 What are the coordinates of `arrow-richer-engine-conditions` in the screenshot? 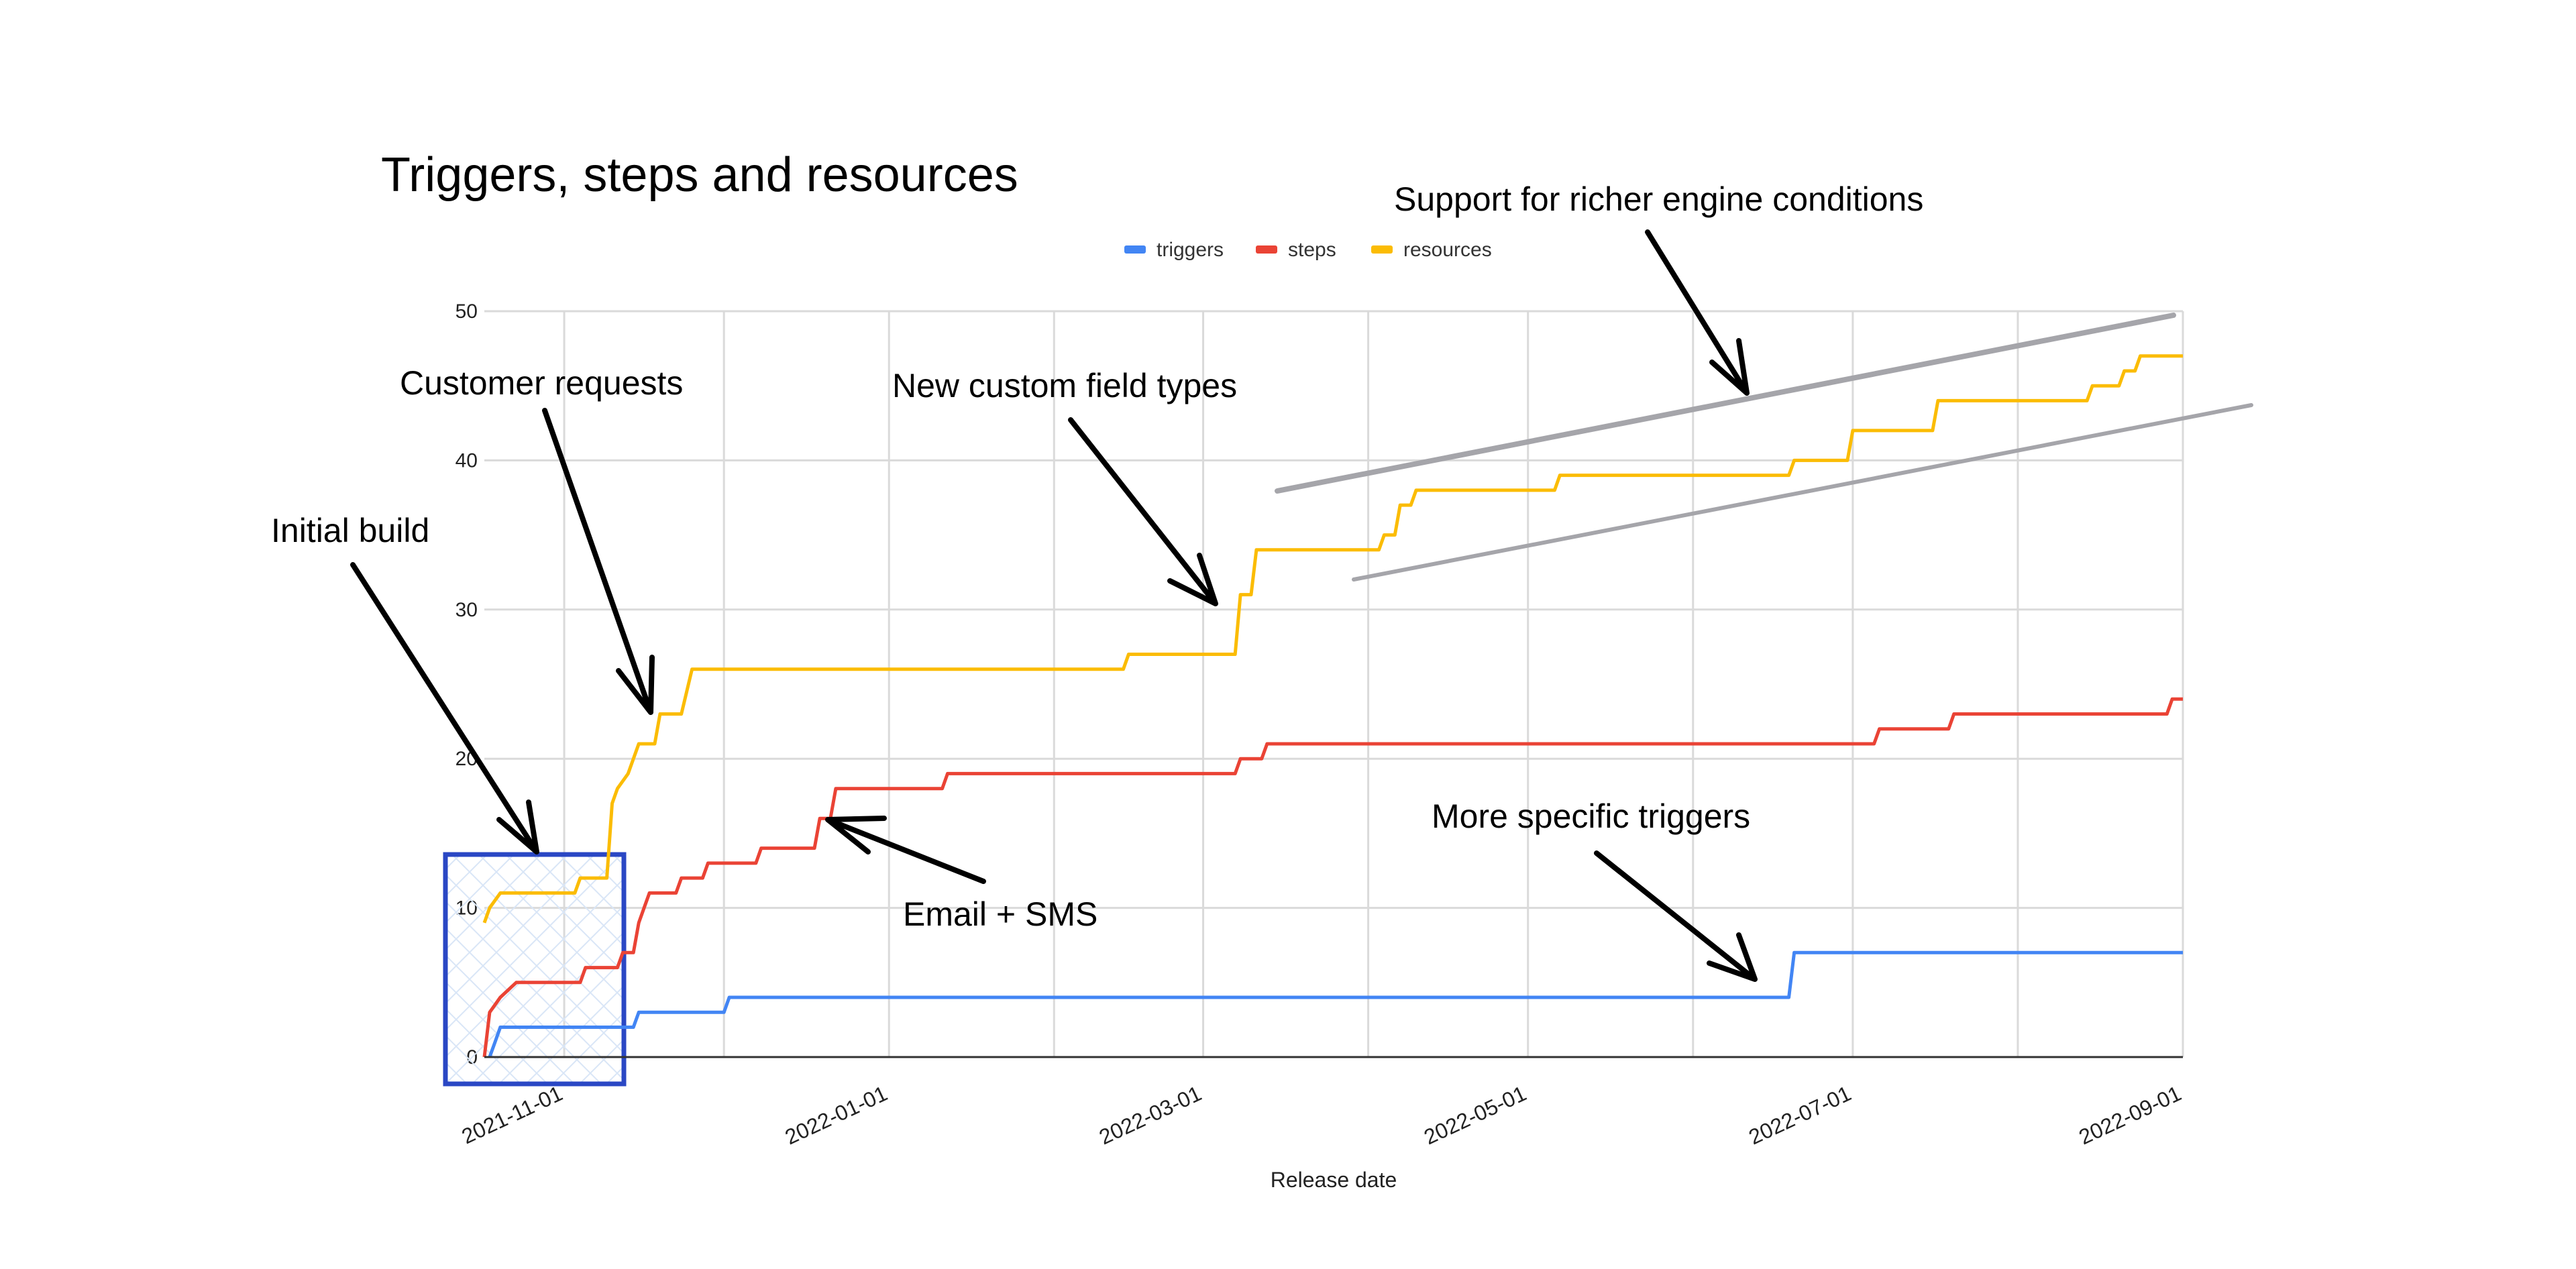 It's located at (1697, 312).